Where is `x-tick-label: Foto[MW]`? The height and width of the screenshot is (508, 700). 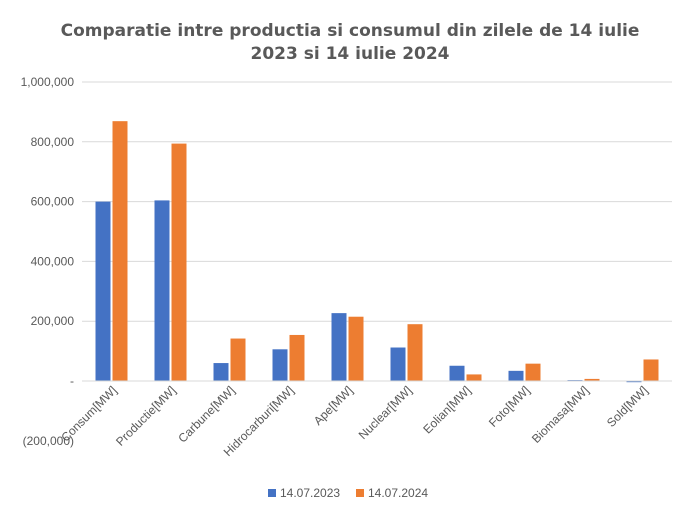
x-tick-label: Foto[MW] is located at coordinates (509, 406).